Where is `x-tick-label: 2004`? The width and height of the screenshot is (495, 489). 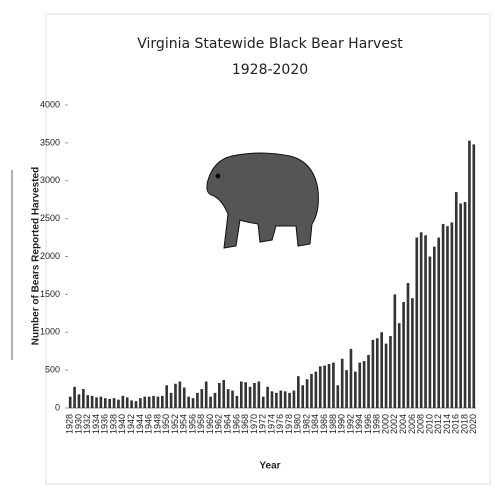 x-tick-label: 2004 is located at coordinates (403, 424).